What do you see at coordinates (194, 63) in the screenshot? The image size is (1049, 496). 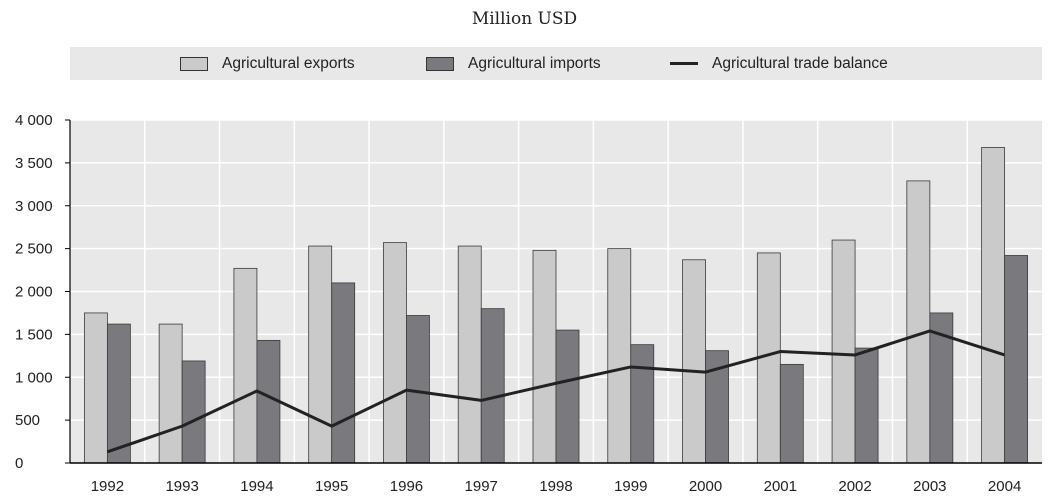 I see `legend-swatch-exports` at bounding box center [194, 63].